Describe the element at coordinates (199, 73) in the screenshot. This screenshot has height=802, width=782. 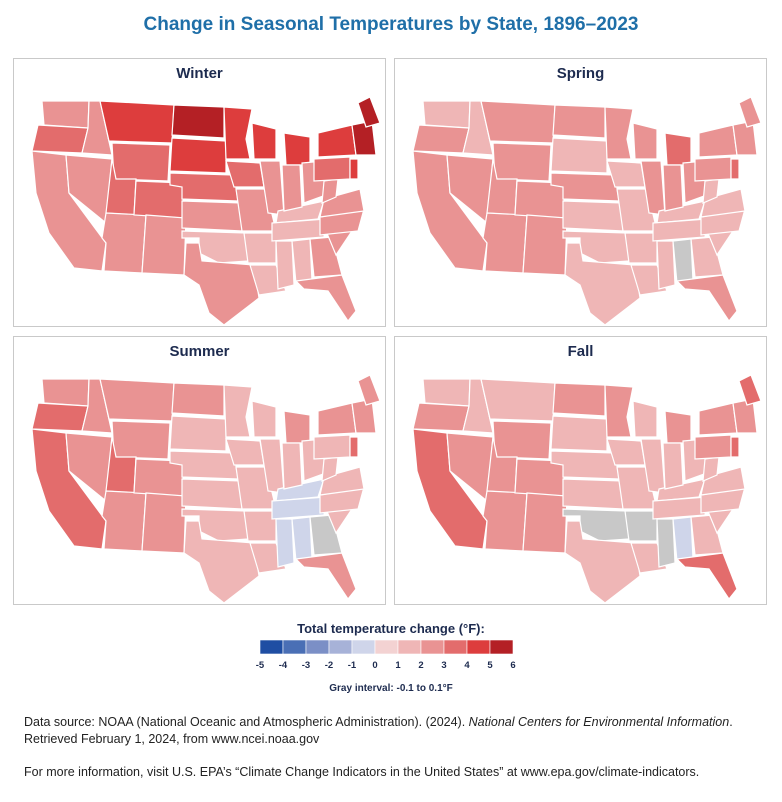
I see `panel-title: Winter` at that location.